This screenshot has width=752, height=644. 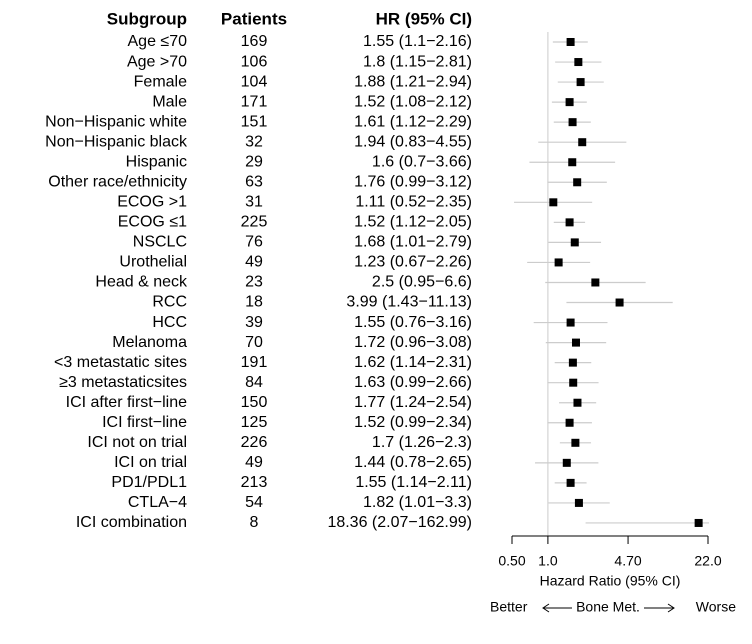 What do you see at coordinates (254, 41) in the screenshot?
I see `patients-count: 169` at bounding box center [254, 41].